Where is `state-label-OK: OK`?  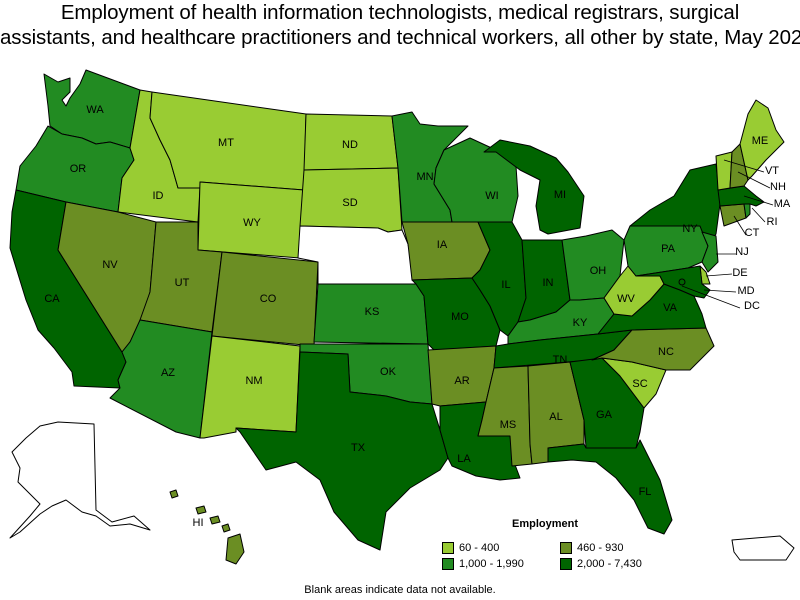 state-label-OK: OK is located at coordinates (388, 372).